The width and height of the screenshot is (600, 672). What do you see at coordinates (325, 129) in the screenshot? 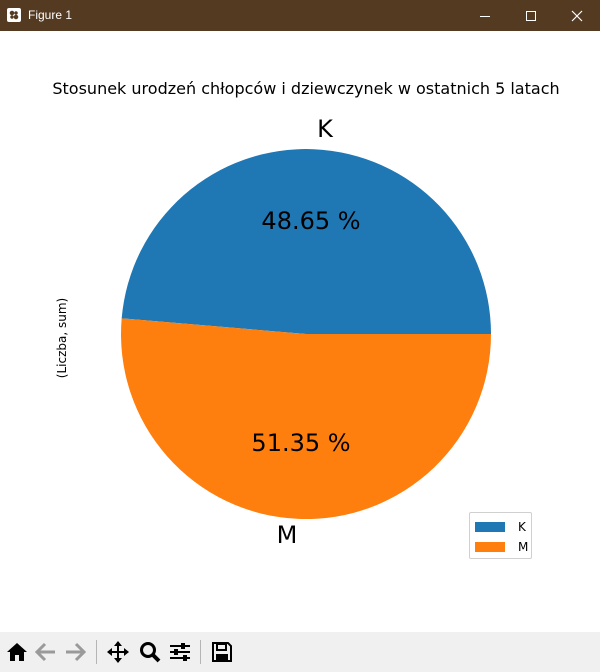
I see `slice-category-label-k: K` at bounding box center [325, 129].